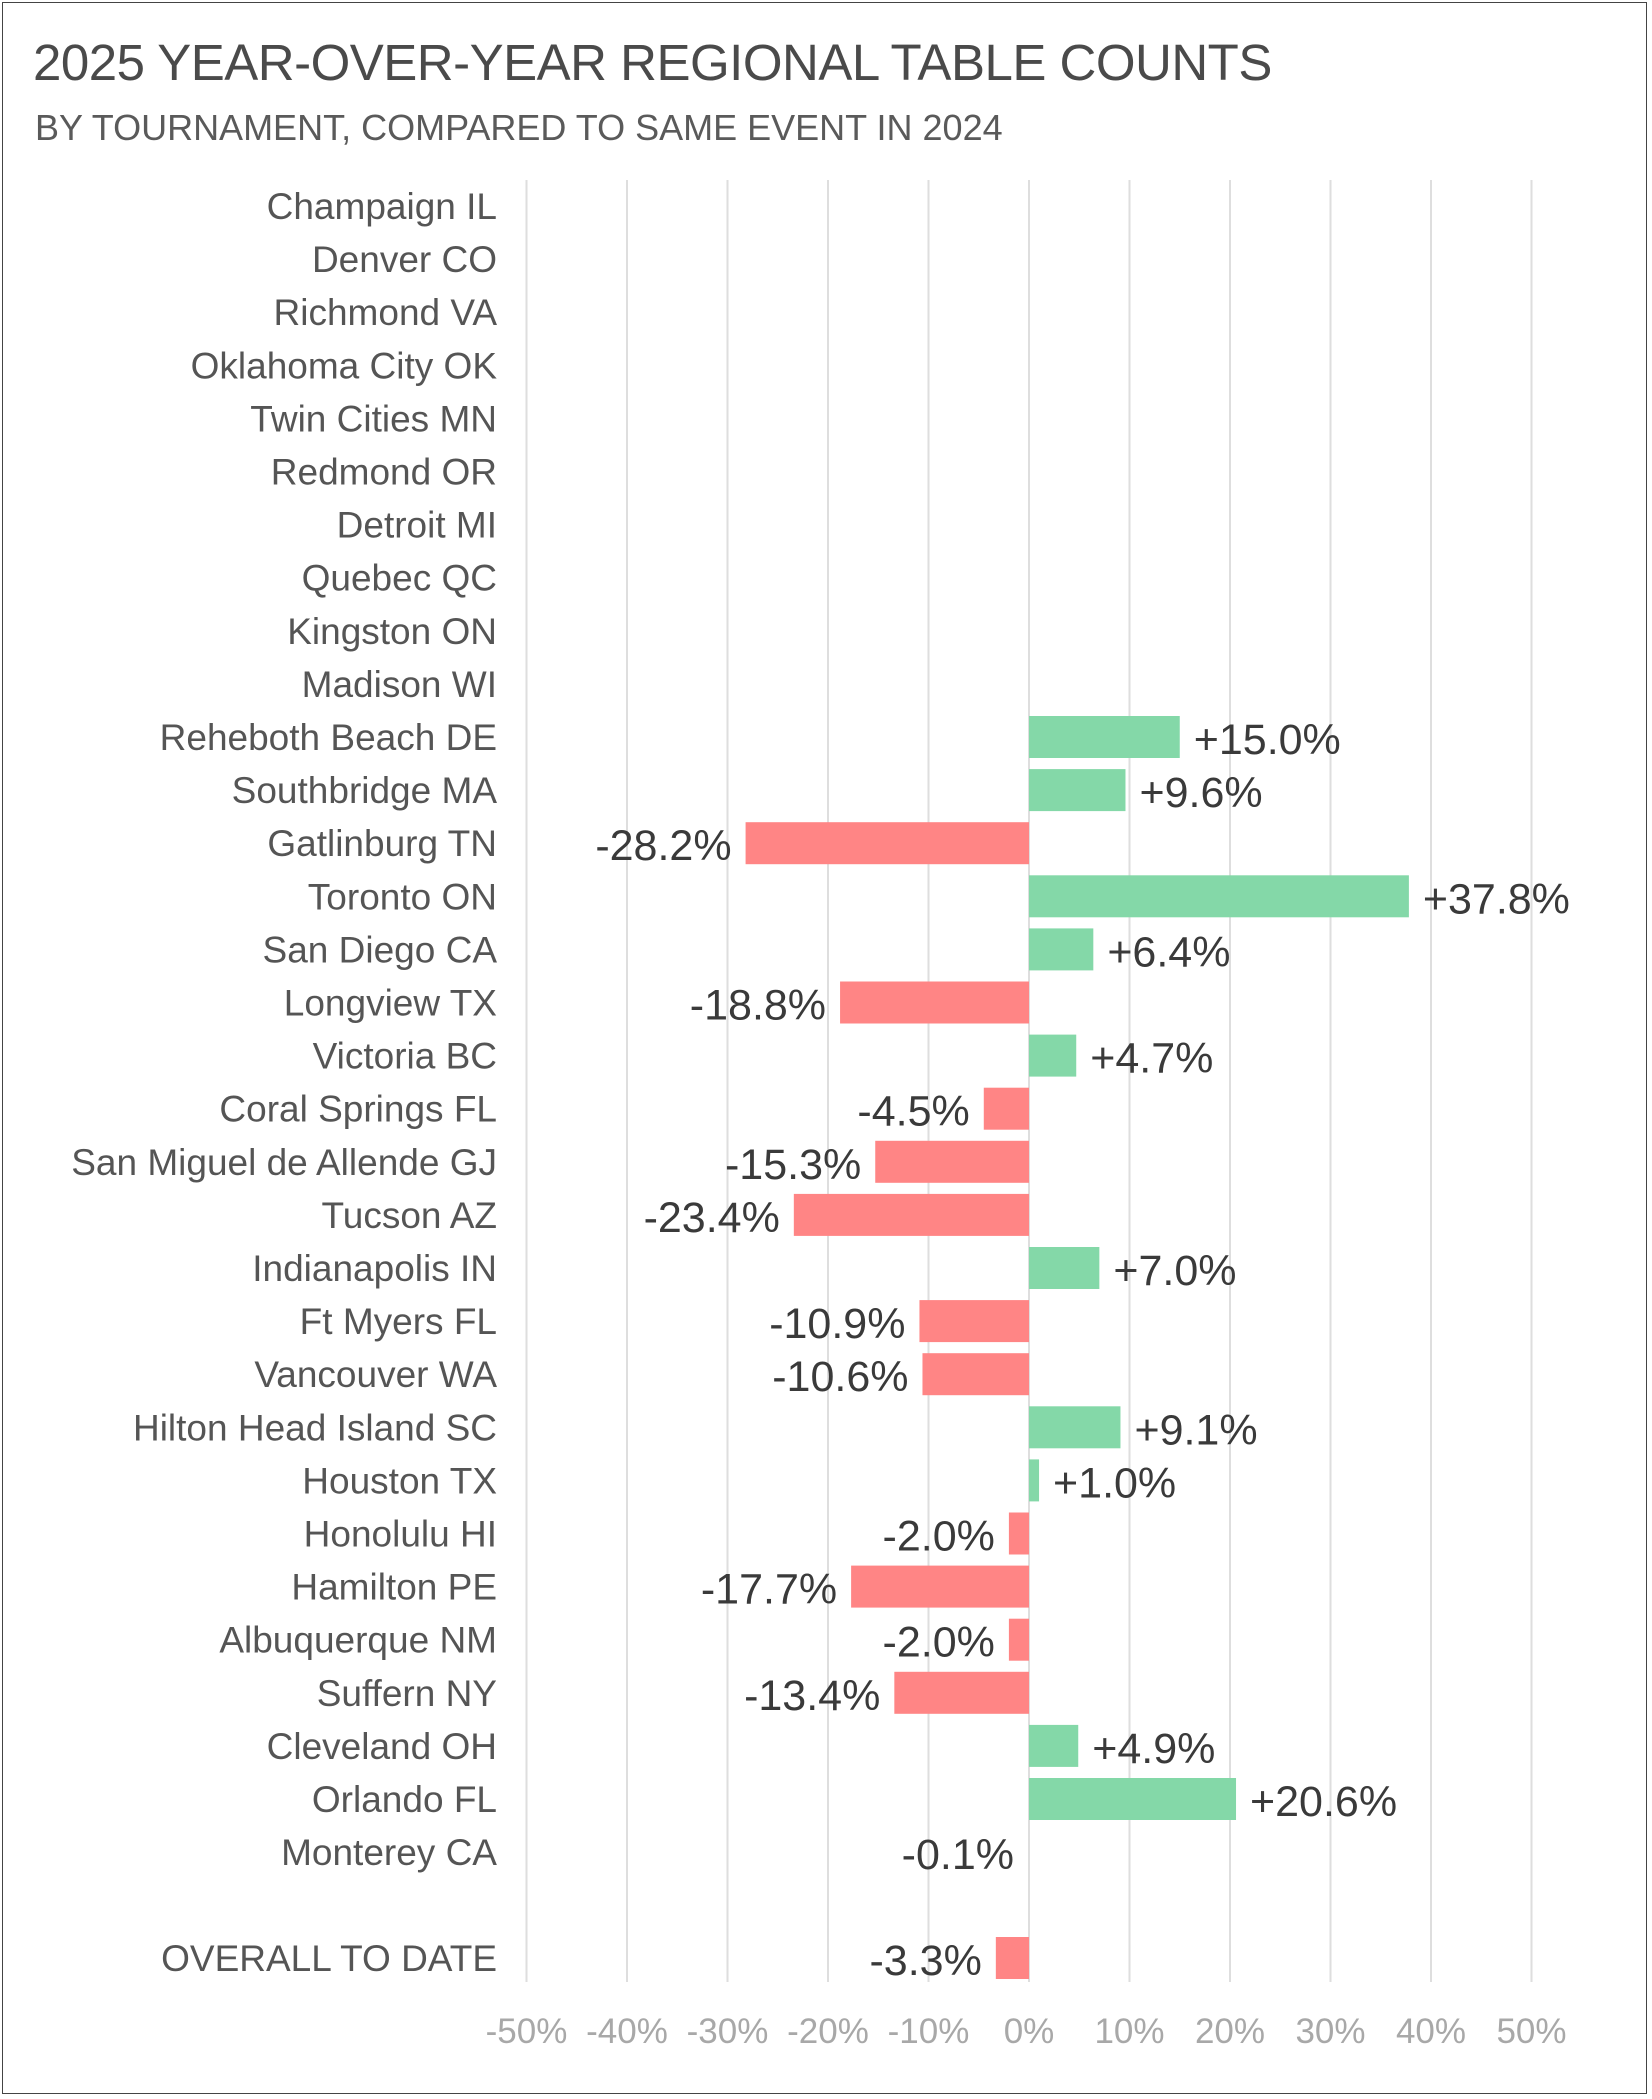 The width and height of the screenshot is (1652, 2099). What do you see at coordinates (328, 737) in the screenshot?
I see `category-label: Reheboth Beach DE` at bounding box center [328, 737].